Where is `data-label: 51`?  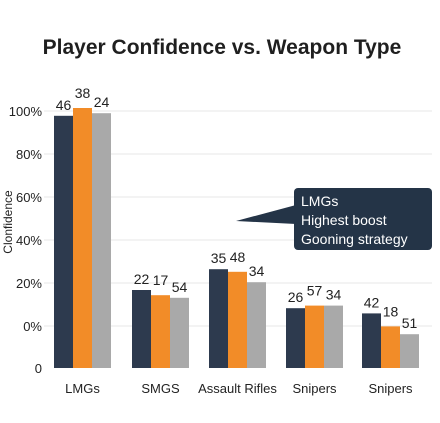
data-label: 51 is located at coordinates (410, 323).